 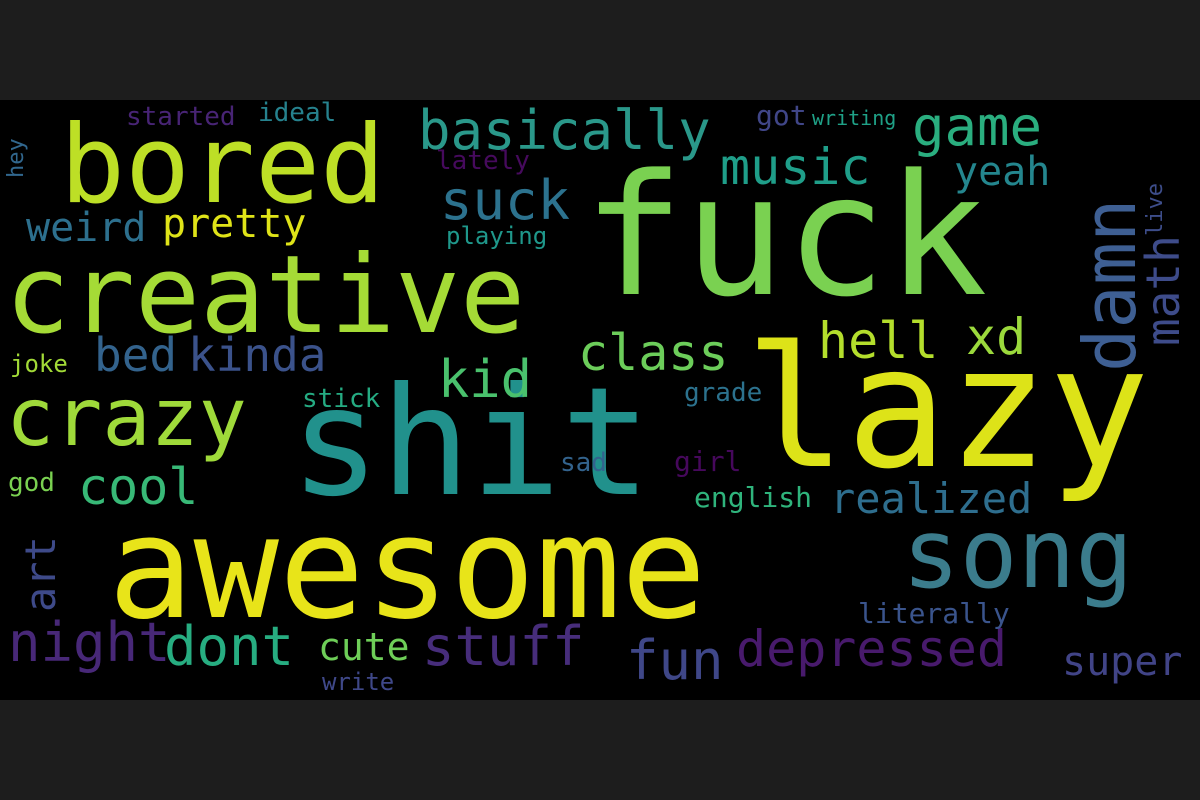 What do you see at coordinates (483, 161) in the screenshot?
I see `word-lately: lately` at bounding box center [483, 161].